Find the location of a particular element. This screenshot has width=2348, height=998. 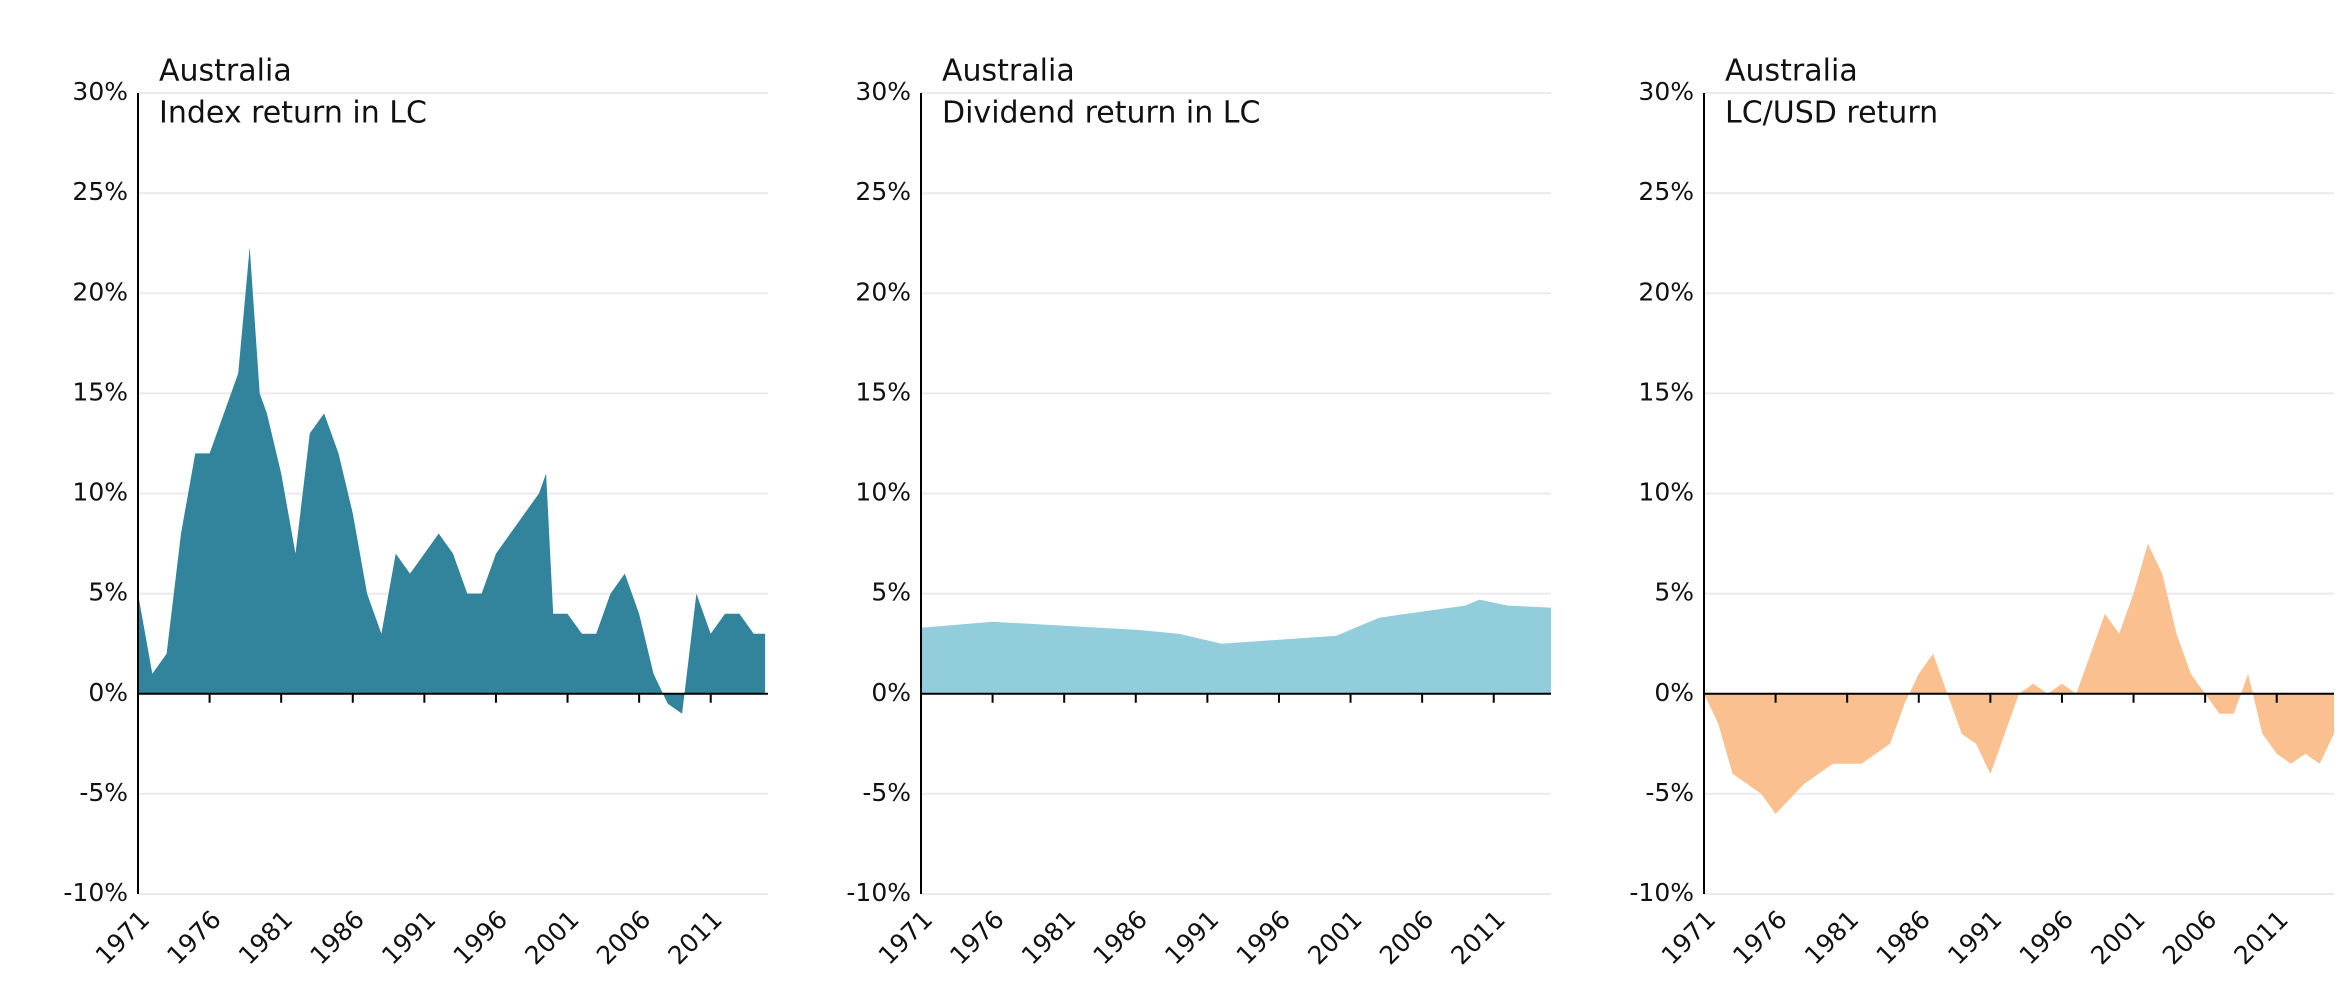

chart-subtitle: LC/USD return is located at coordinates (1831, 113).